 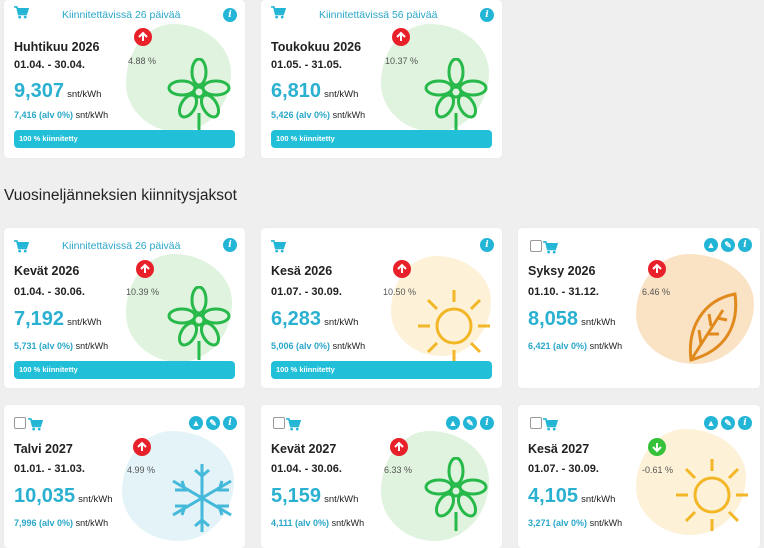 I want to click on section-title: Vuosineljänneksien kiinnitysjaksot, so click(x=120, y=195).